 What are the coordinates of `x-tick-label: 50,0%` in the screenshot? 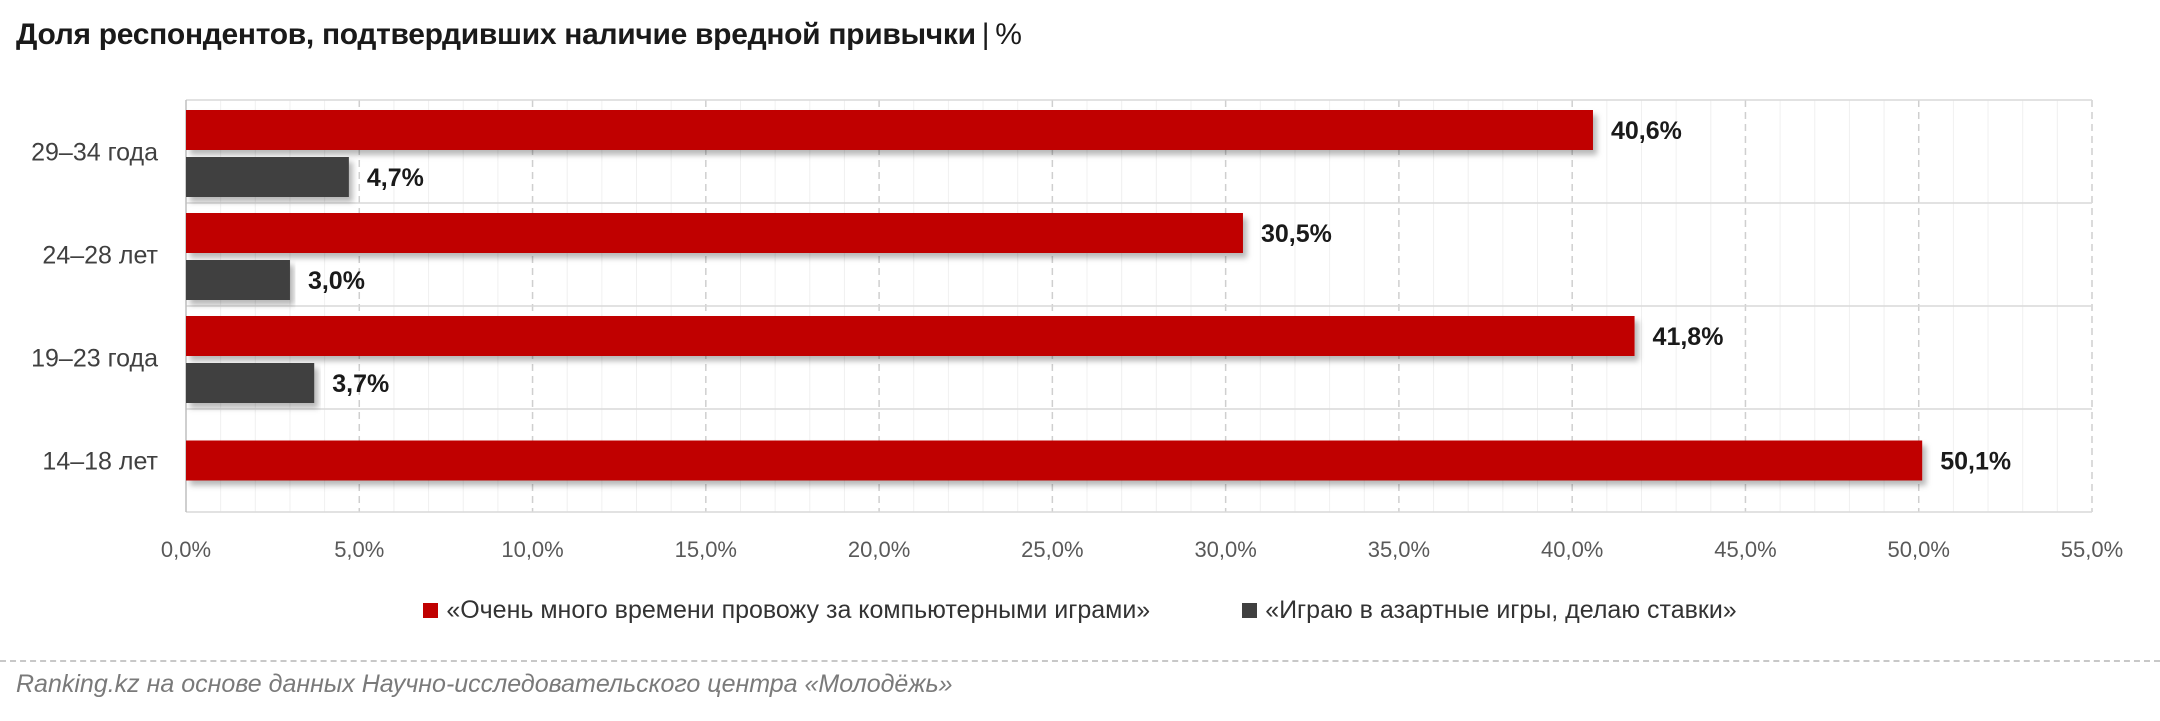 It's located at (1919, 549).